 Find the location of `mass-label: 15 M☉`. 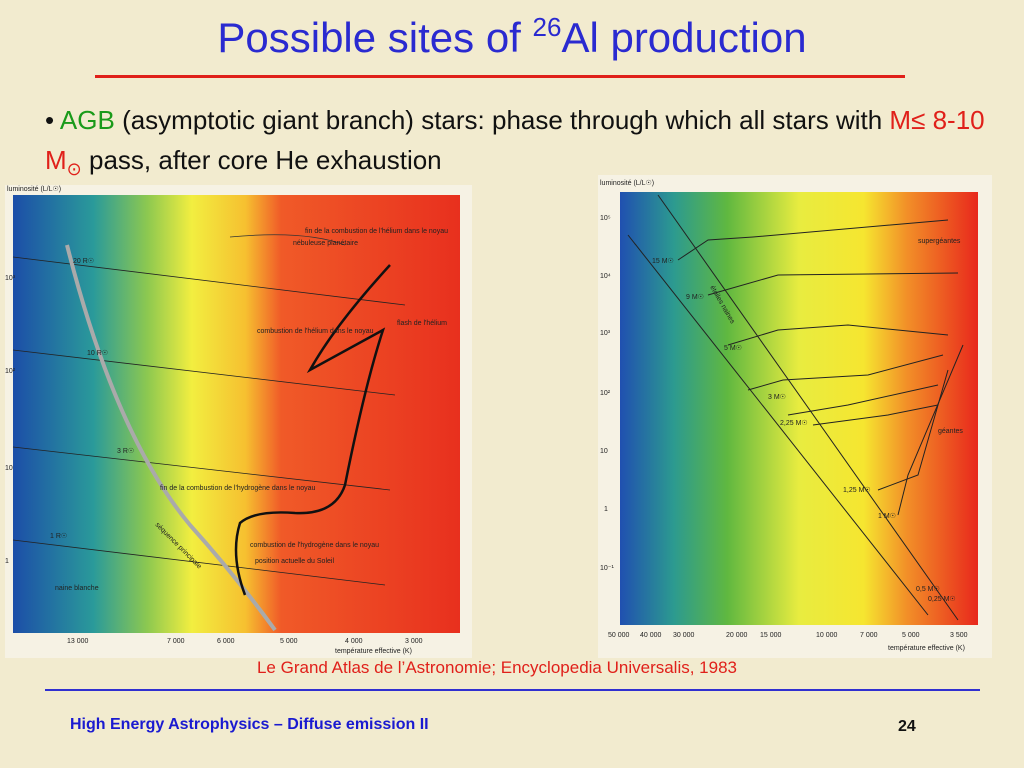

mass-label: 15 M☉ is located at coordinates (663, 261).